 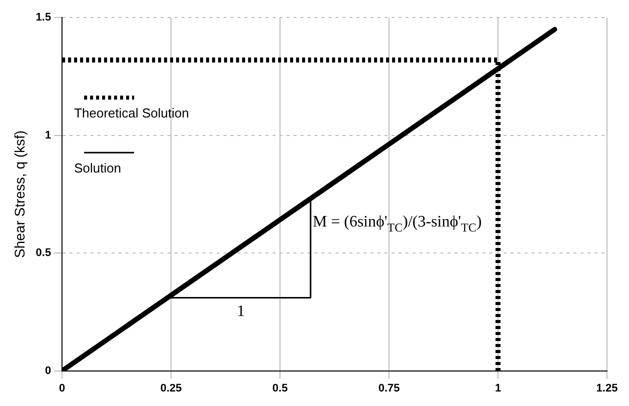 What do you see at coordinates (48, 370) in the screenshot?
I see `y-tick-label: 0` at bounding box center [48, 370].